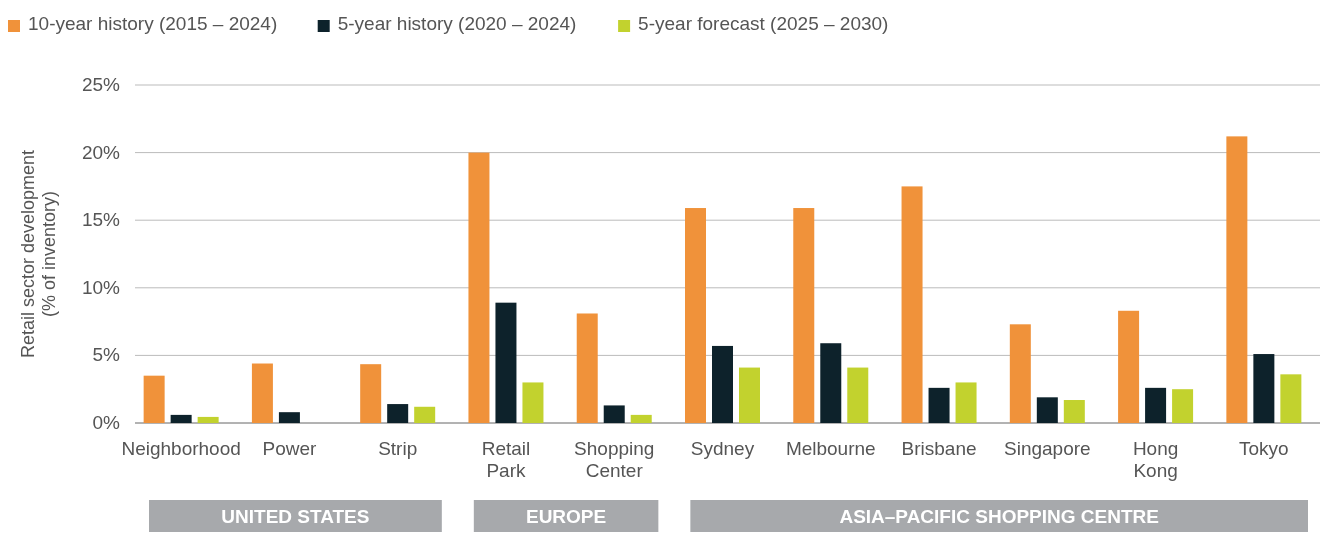 The height and width of the screenshot is (533, 1328). Describe the element at coordinates (614, 459) in the screenshot. I see `x-tick-label: Shopping Center` at that location.